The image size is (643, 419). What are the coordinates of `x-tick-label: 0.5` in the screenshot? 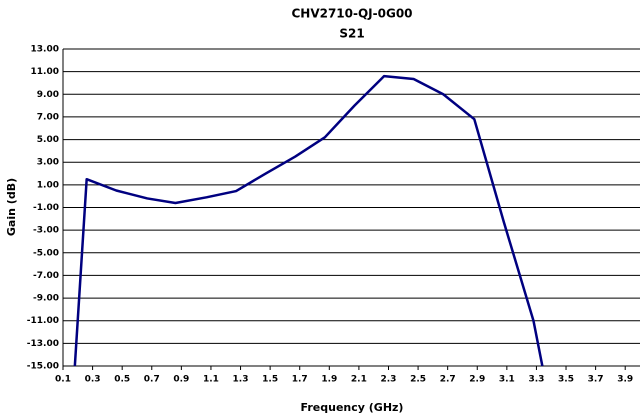 It's located at (122, 380).